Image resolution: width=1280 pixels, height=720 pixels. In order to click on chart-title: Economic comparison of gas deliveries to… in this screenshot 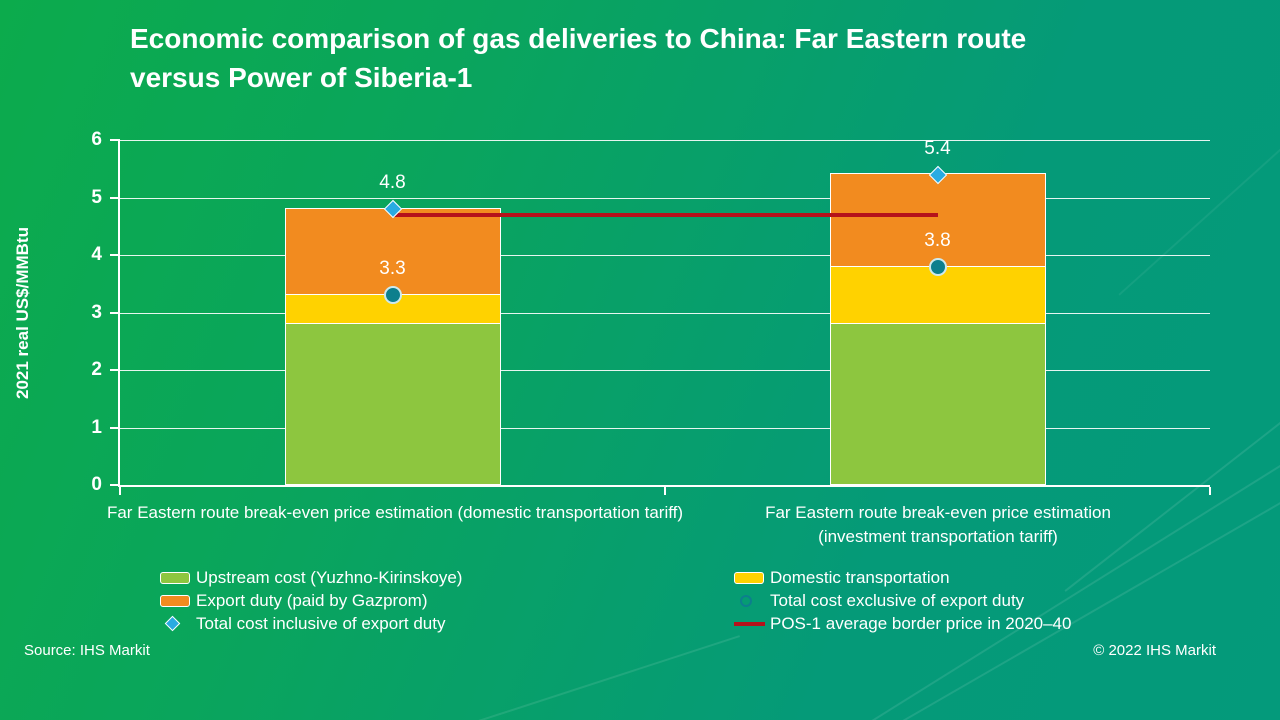, I will do `click(578, 58)`.